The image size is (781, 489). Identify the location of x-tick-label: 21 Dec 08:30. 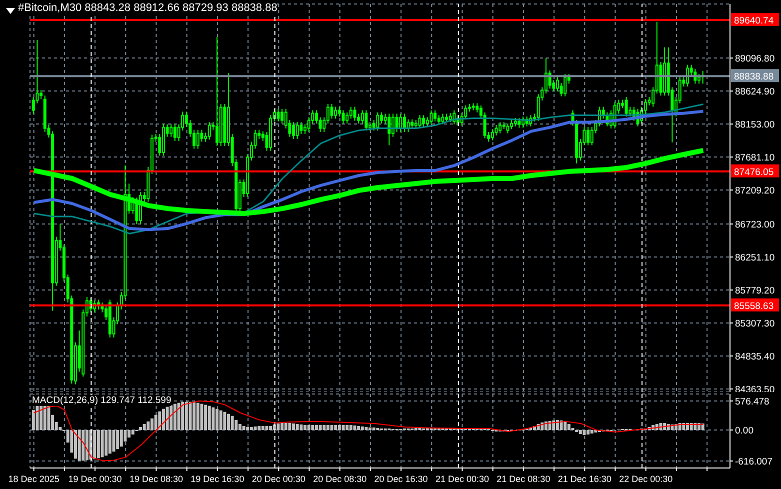
(523, 479).